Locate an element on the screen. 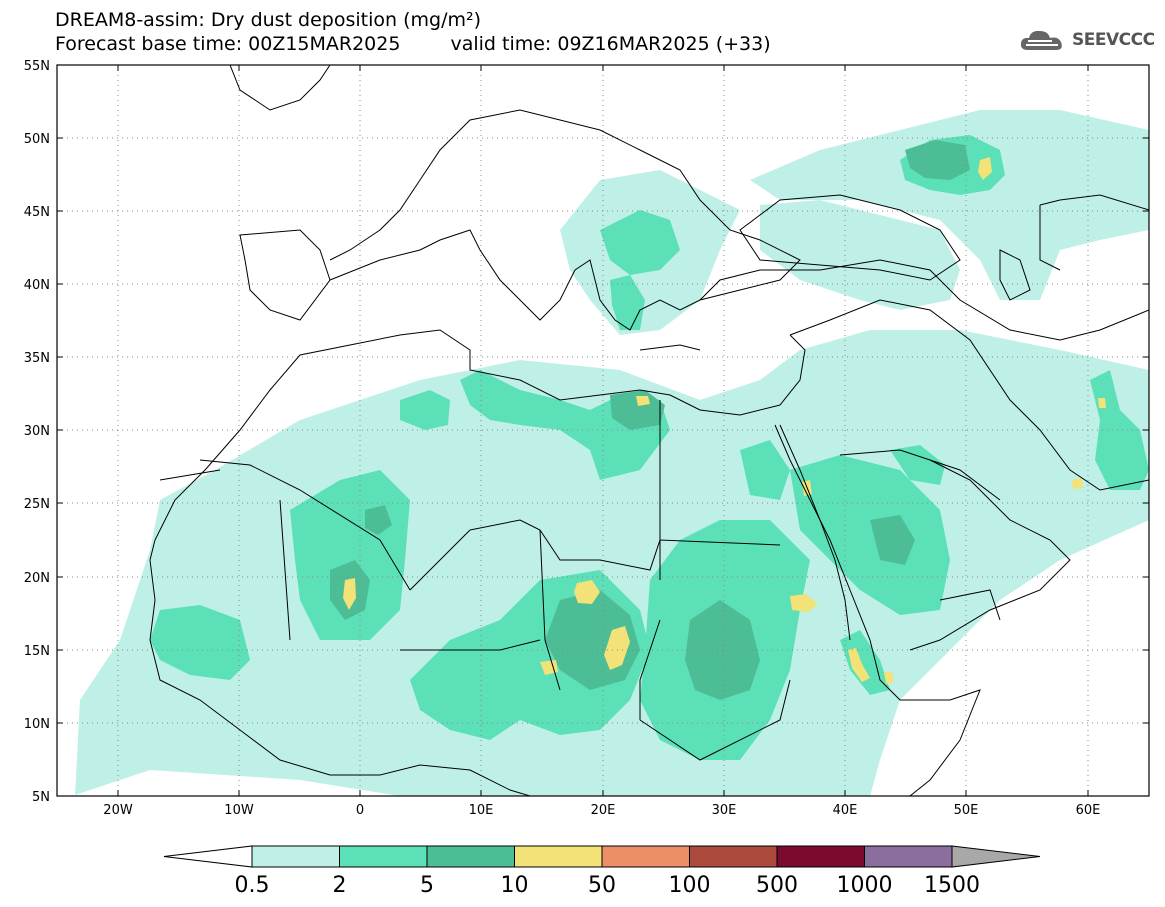 Image resolution: width=1165 pixels, height=907 pixels. lon-label: 0 is located at coordinates (360, 810).